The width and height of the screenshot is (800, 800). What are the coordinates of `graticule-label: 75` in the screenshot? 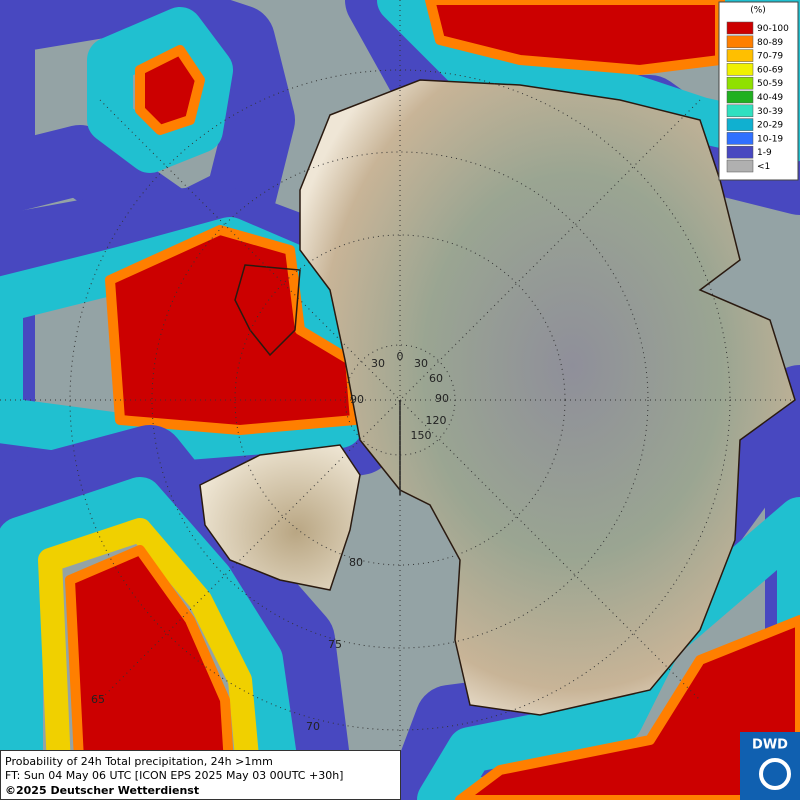 It's located at (335, 644).